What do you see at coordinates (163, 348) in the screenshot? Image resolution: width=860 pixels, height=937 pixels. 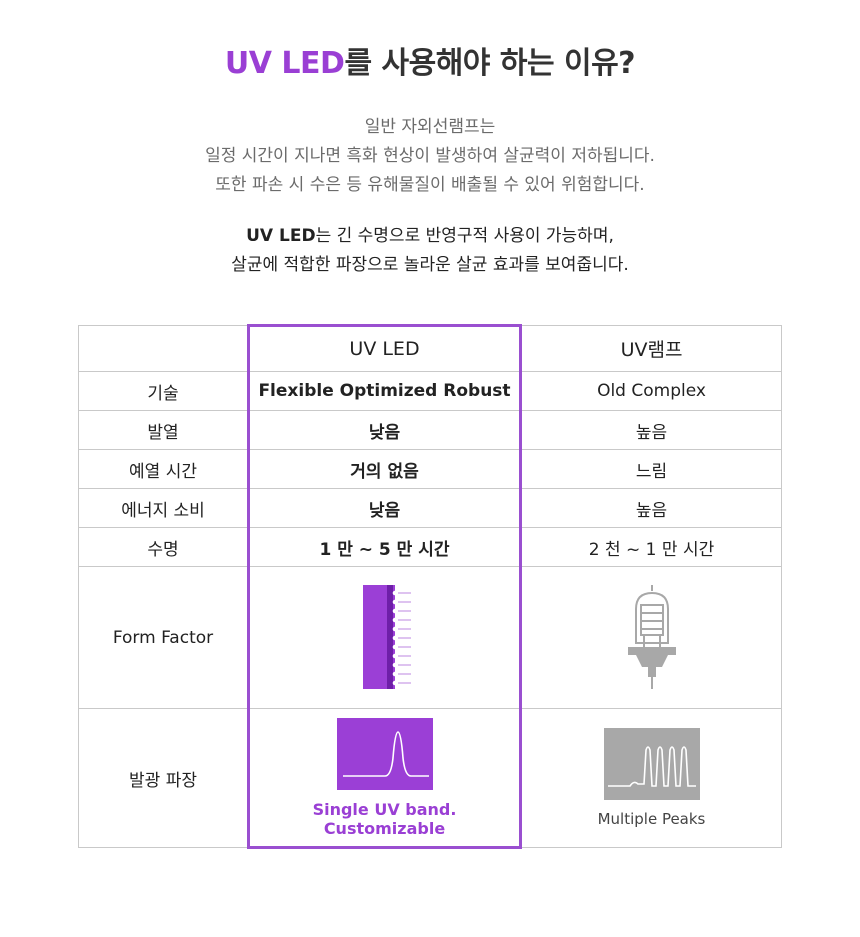 I see `header-empty-cell` at bounding box center [163, 348].